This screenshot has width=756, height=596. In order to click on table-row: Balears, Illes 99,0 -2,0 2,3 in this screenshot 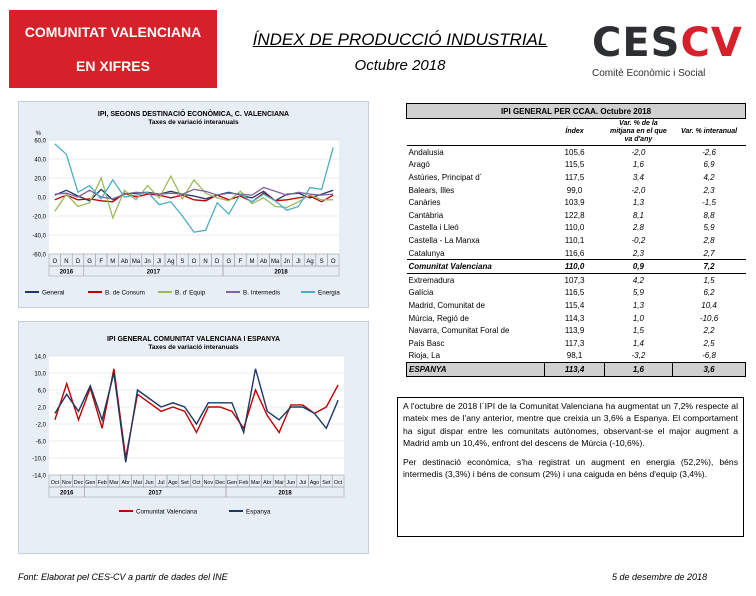, I will do `click(576, 190)`.